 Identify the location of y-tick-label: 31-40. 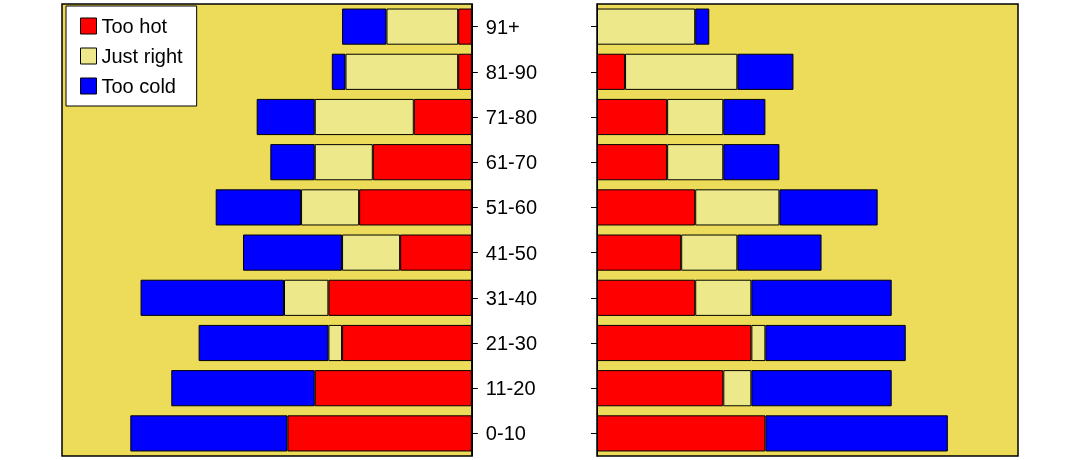
(511, 297).